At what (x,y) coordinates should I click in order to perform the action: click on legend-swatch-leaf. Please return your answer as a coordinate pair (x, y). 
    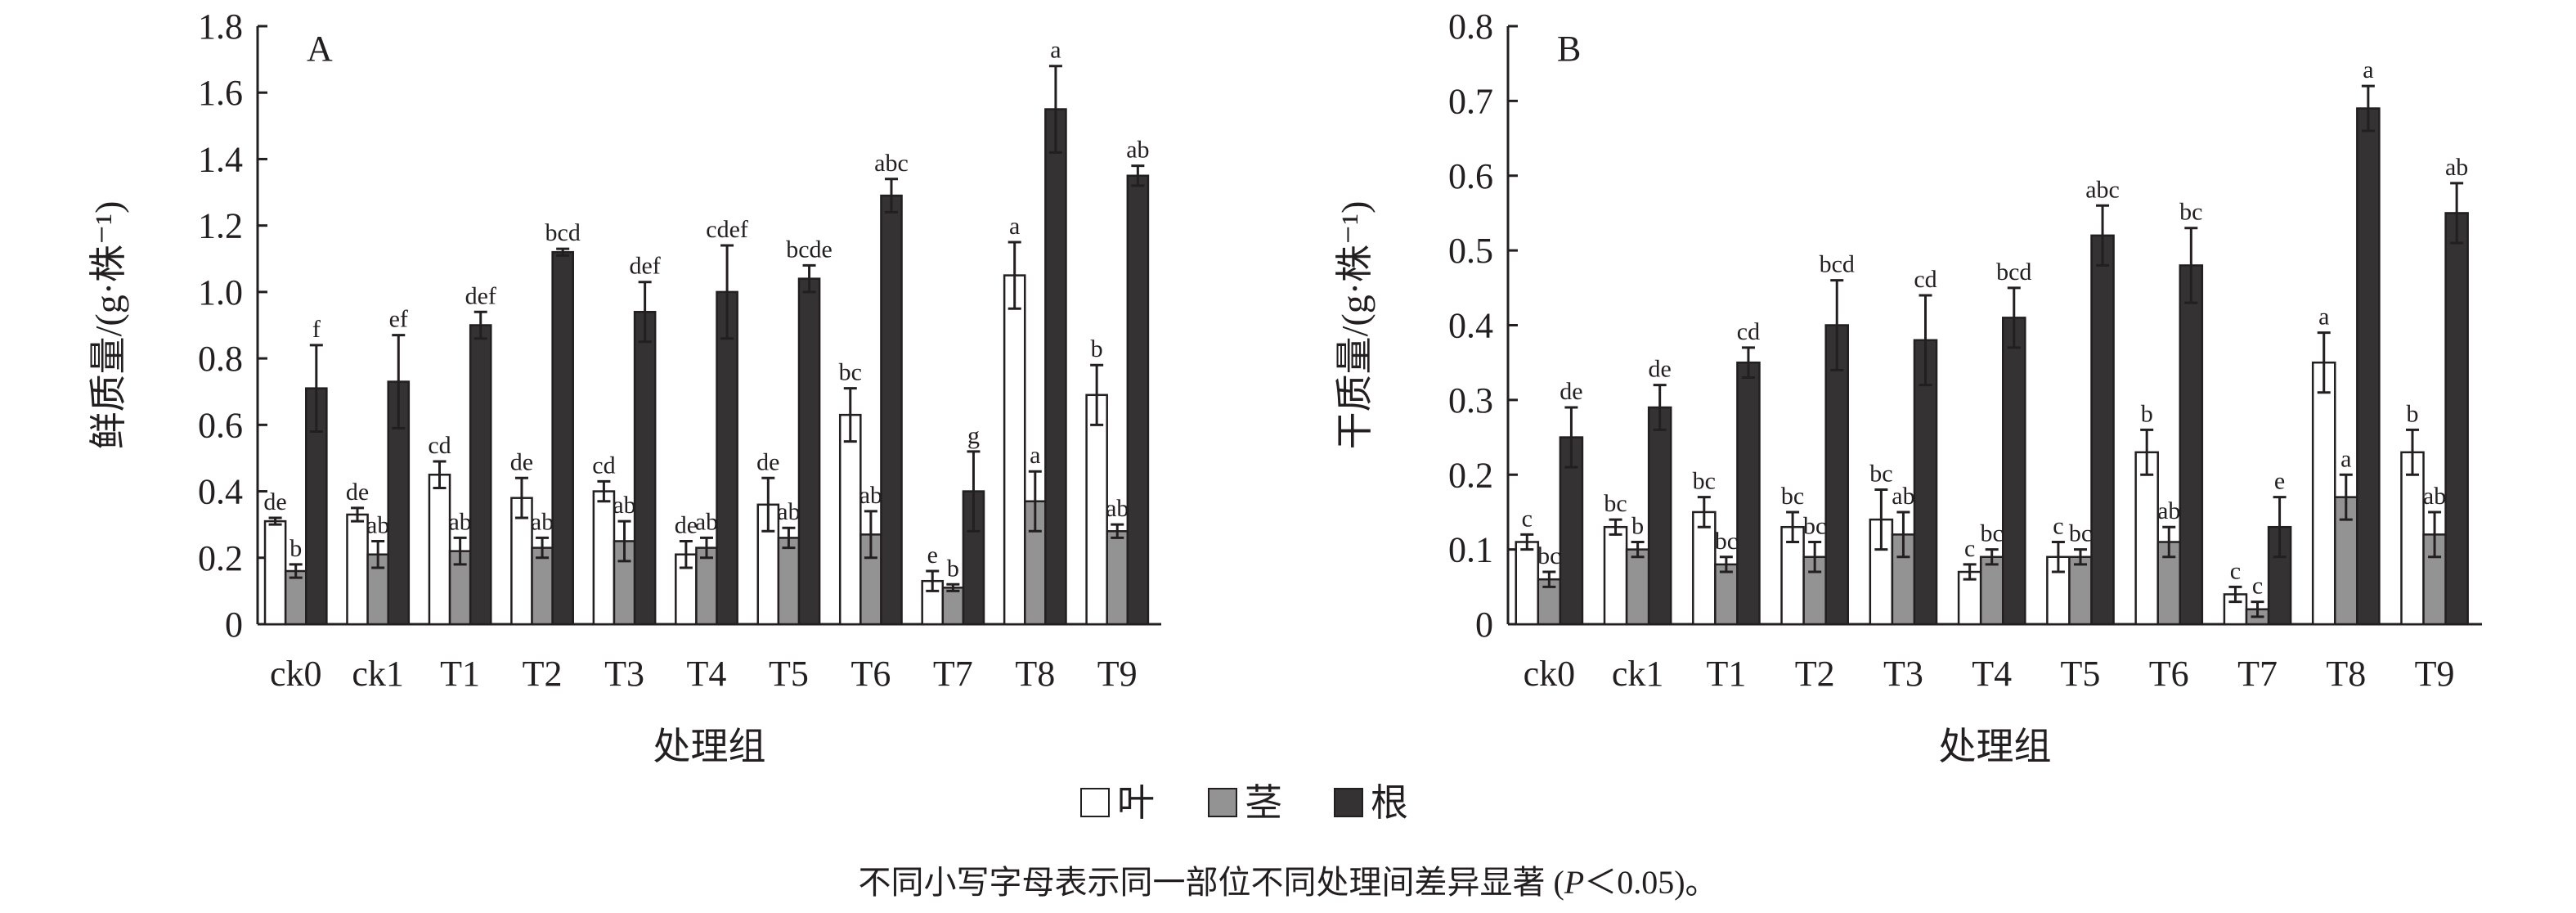
    Looking at the image, I should click on (1095, 802).